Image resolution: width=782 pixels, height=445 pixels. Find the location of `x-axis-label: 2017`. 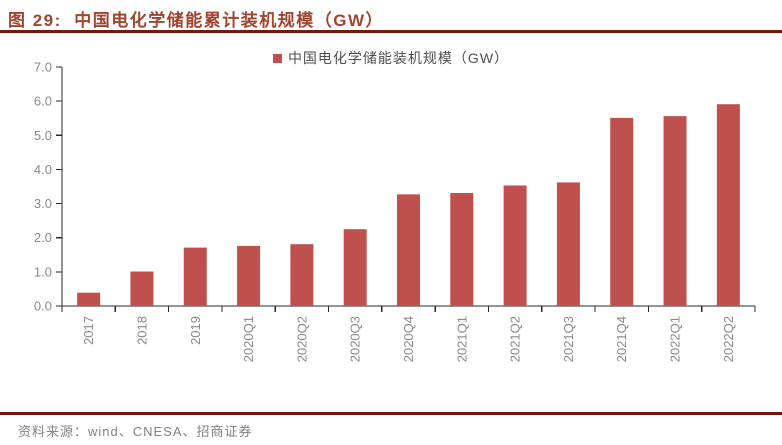

x-axis-label: 2017 is located at coordinates (88, 330).